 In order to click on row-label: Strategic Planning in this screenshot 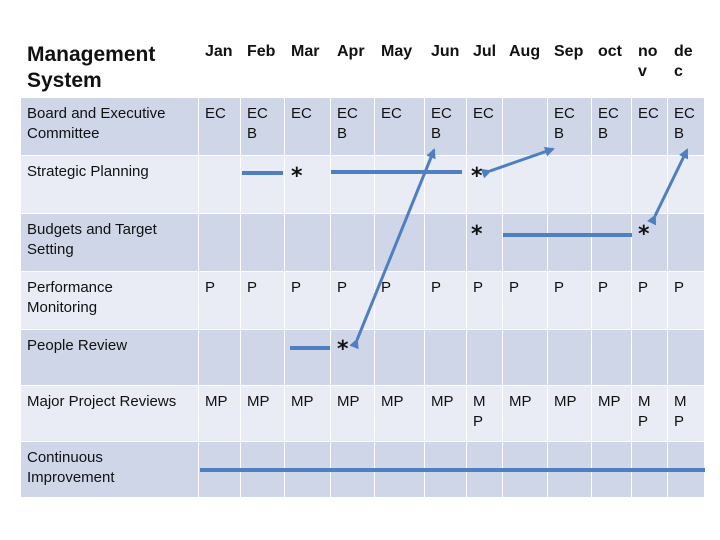, I will do `click(110, 185)`.